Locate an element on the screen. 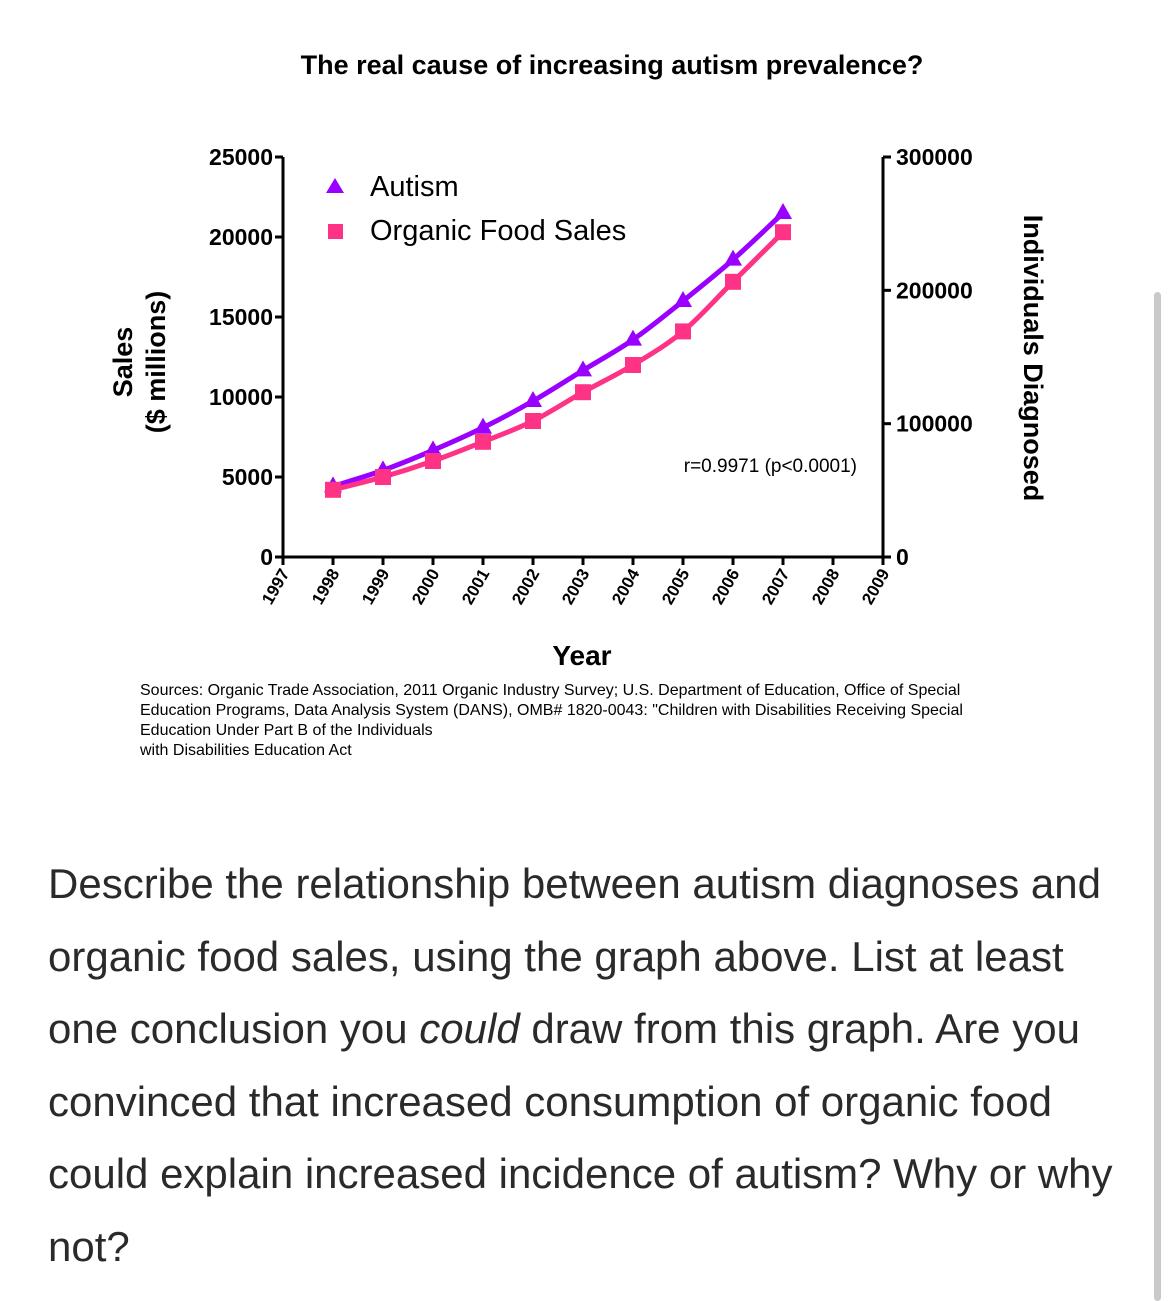  x-tick-label: 1999 is located at coordinates (375, 587).